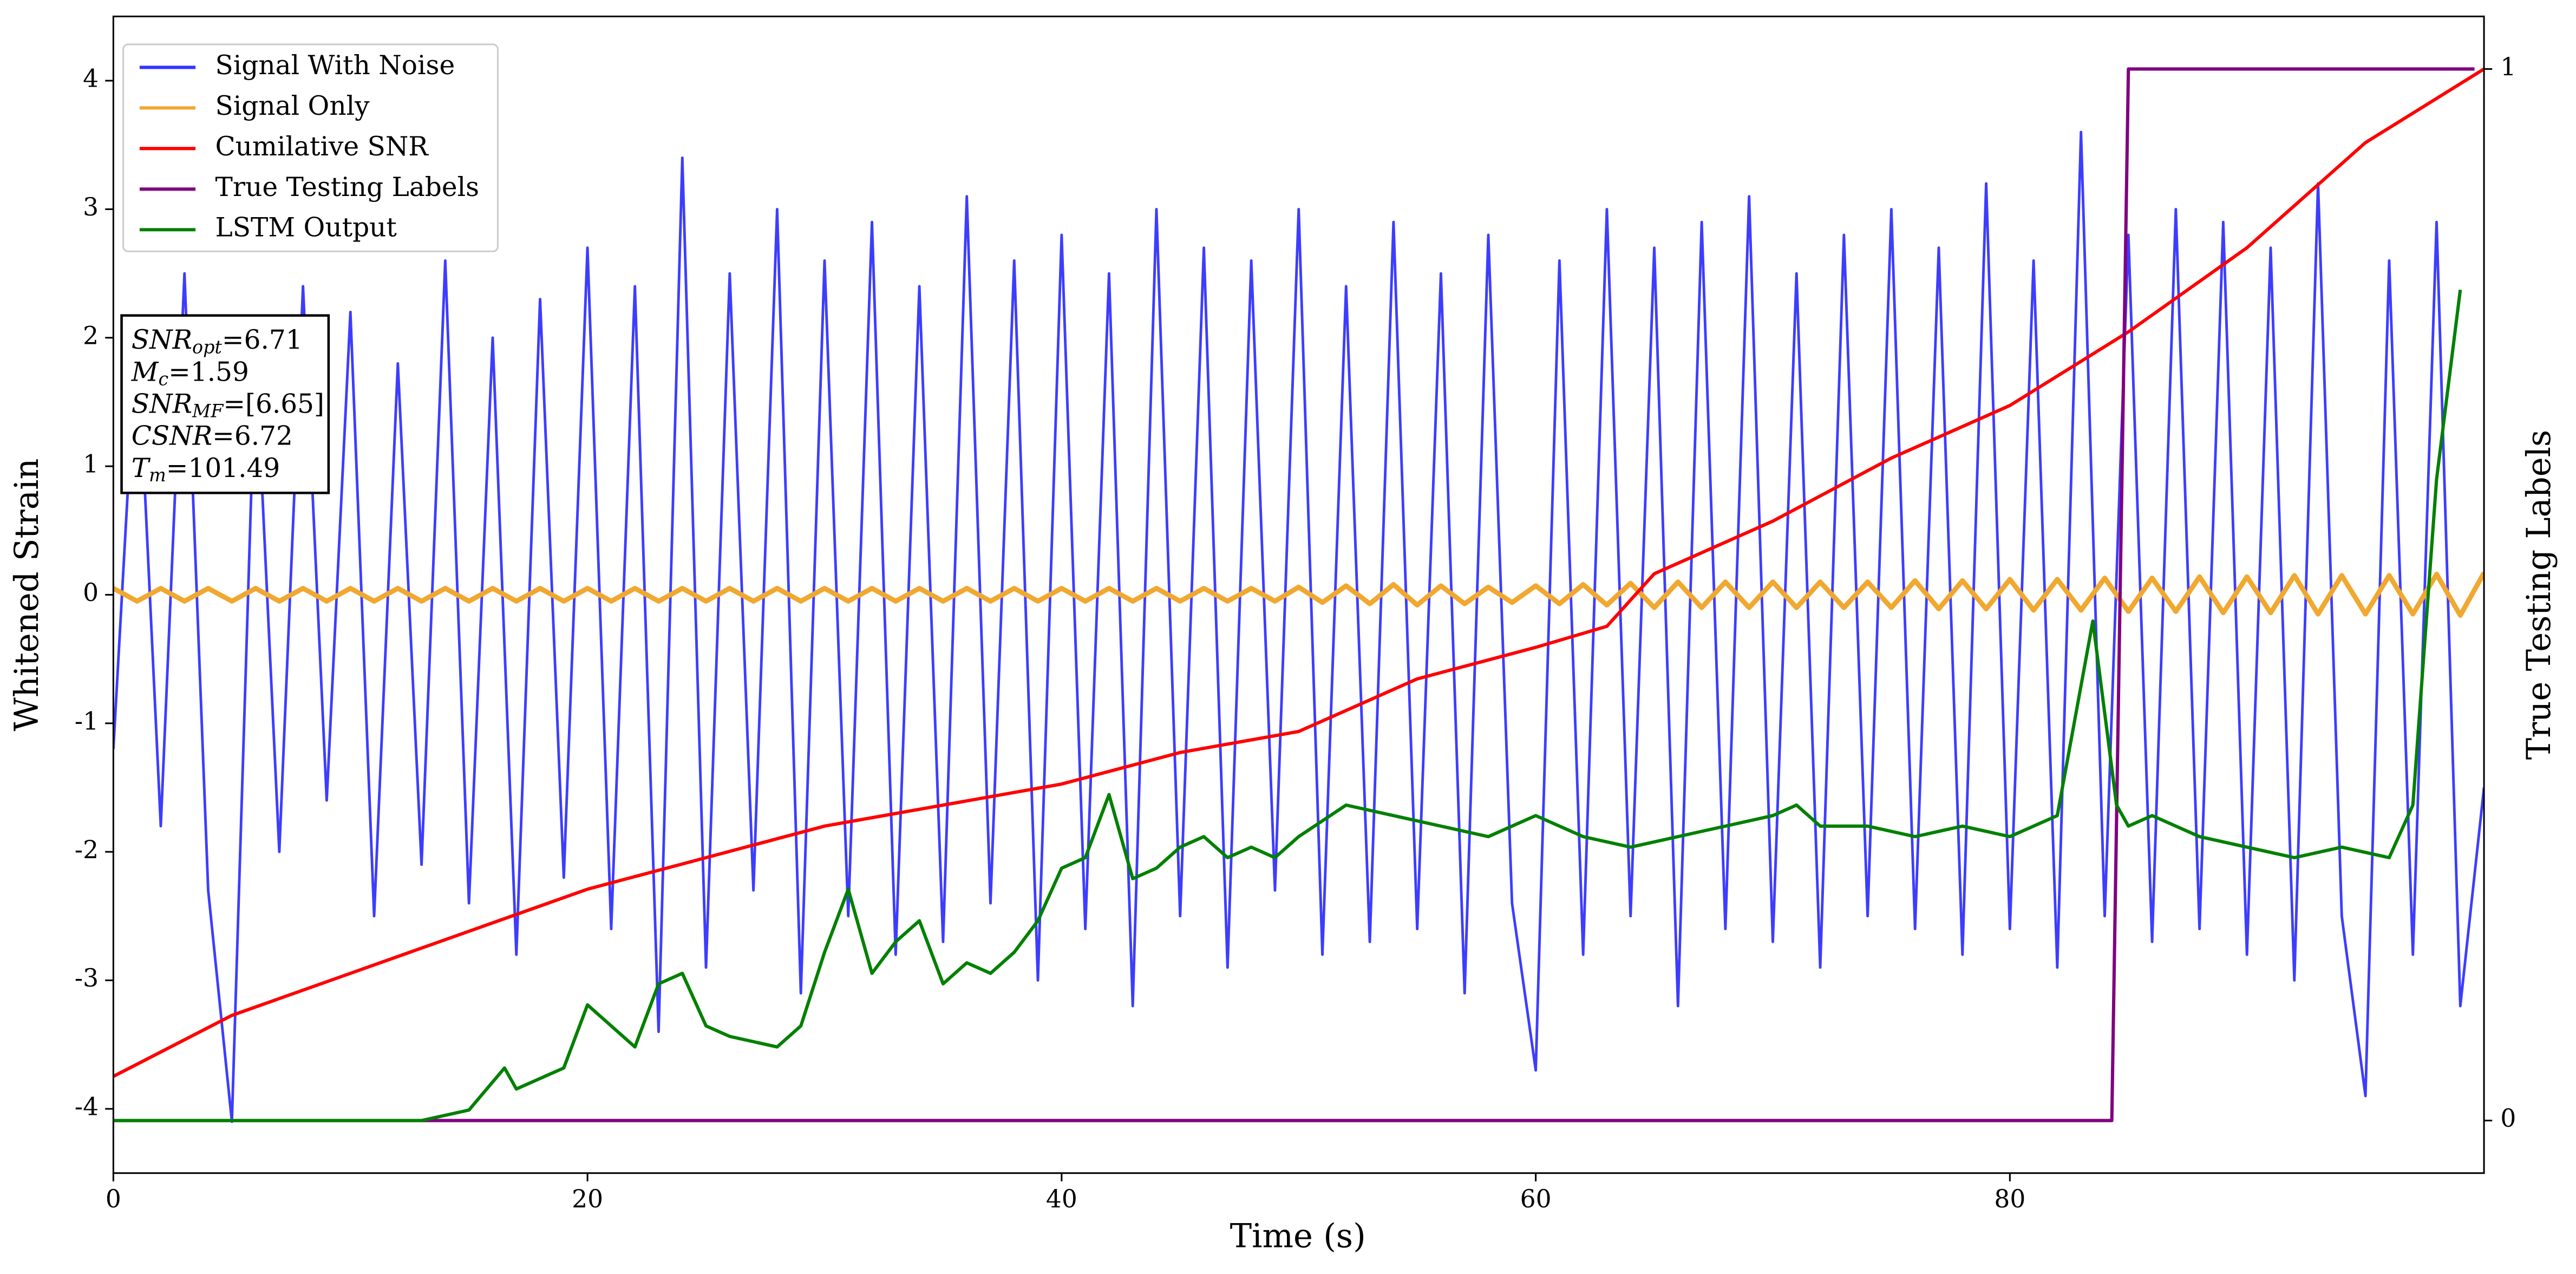  I want to click on legend-label: Signal With Noise, so click(335, 65).